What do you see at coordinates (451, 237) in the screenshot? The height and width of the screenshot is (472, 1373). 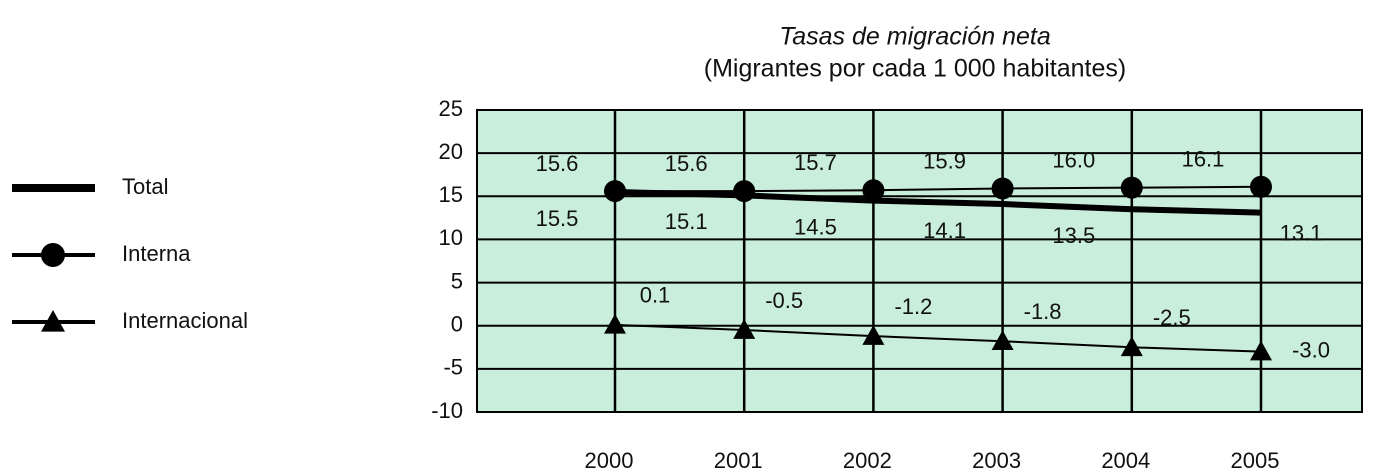 I see `y-tick-label: 10` at bounding box center [451, 237].